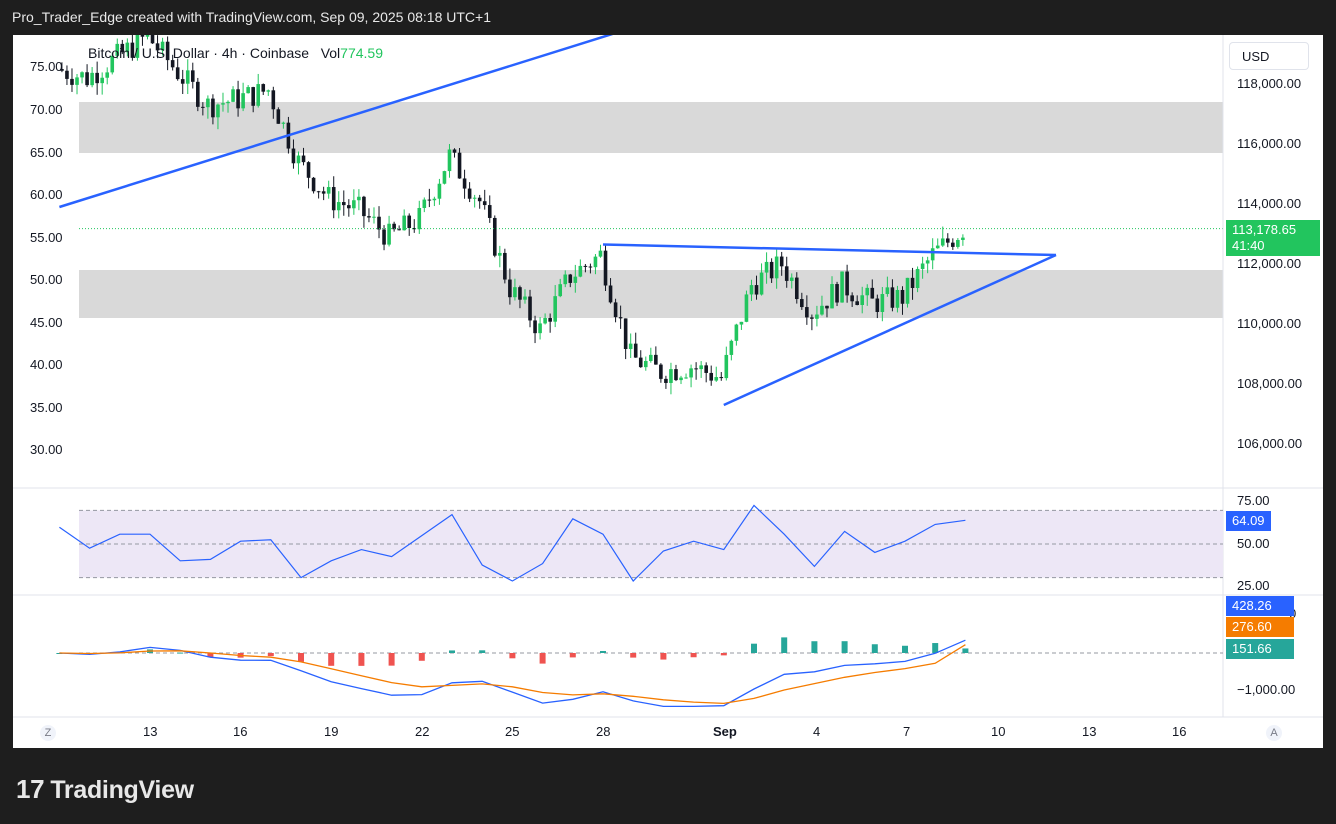 The height and width of the screenshot is (824, 1336). I want to click on trendline, so click(336, 122).